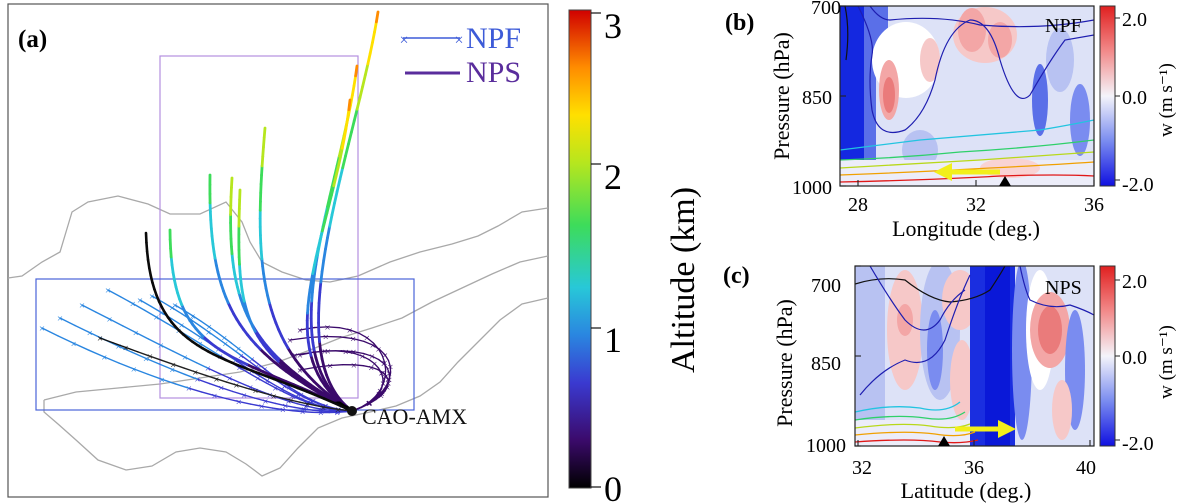 The image size is (1181, 504). I want to click on coastline-turkey, so click(278, 239).